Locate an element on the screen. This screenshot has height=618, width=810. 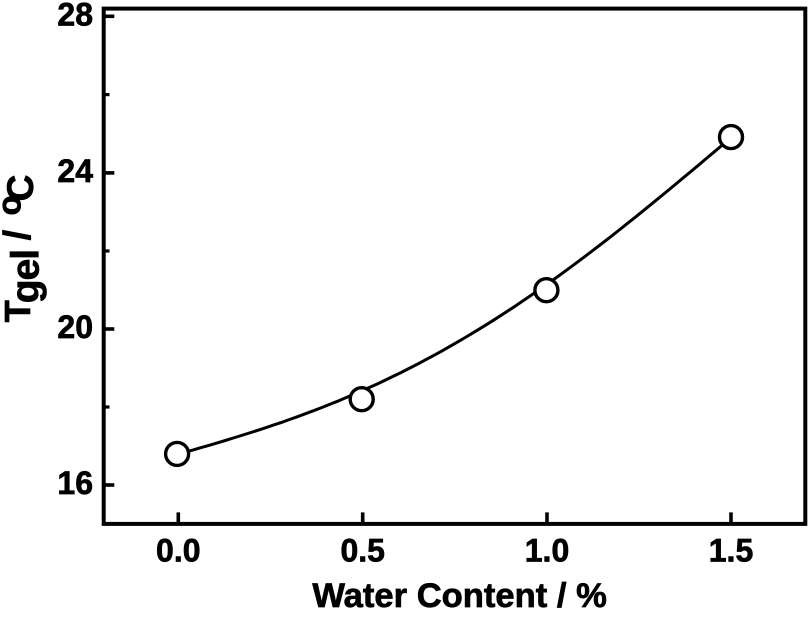
svg-text: 20 is located at coordinates (75, 327).